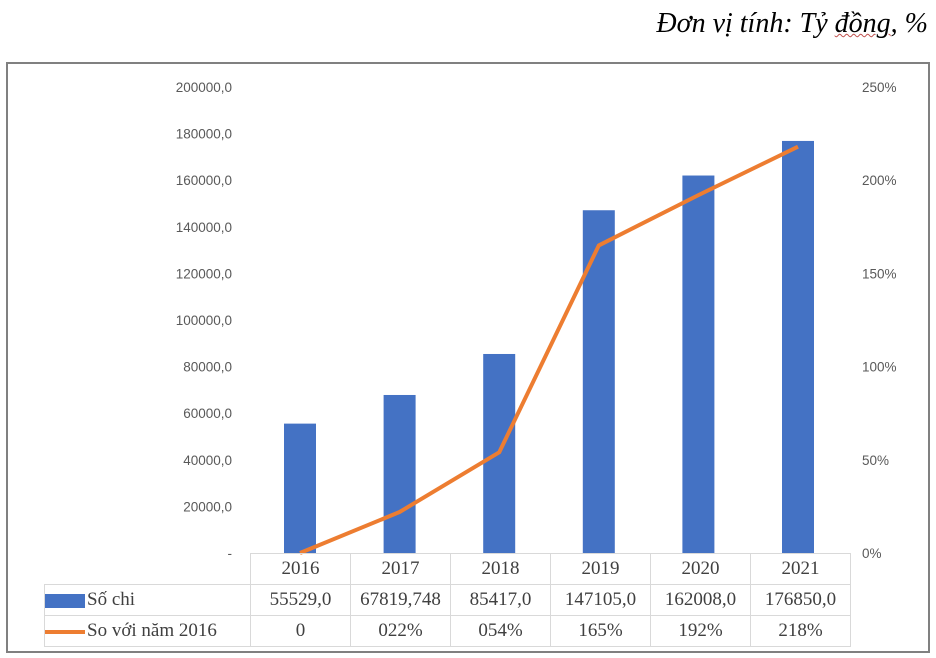  Describe the element at coordinates (300, 488) in the screenshot. I see `bar-2016` at that location.